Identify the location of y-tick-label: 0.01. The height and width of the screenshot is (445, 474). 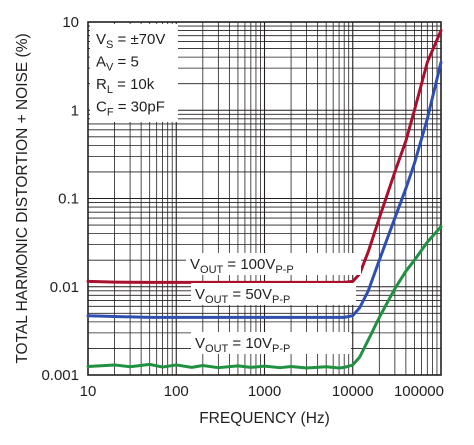
(64, 287).